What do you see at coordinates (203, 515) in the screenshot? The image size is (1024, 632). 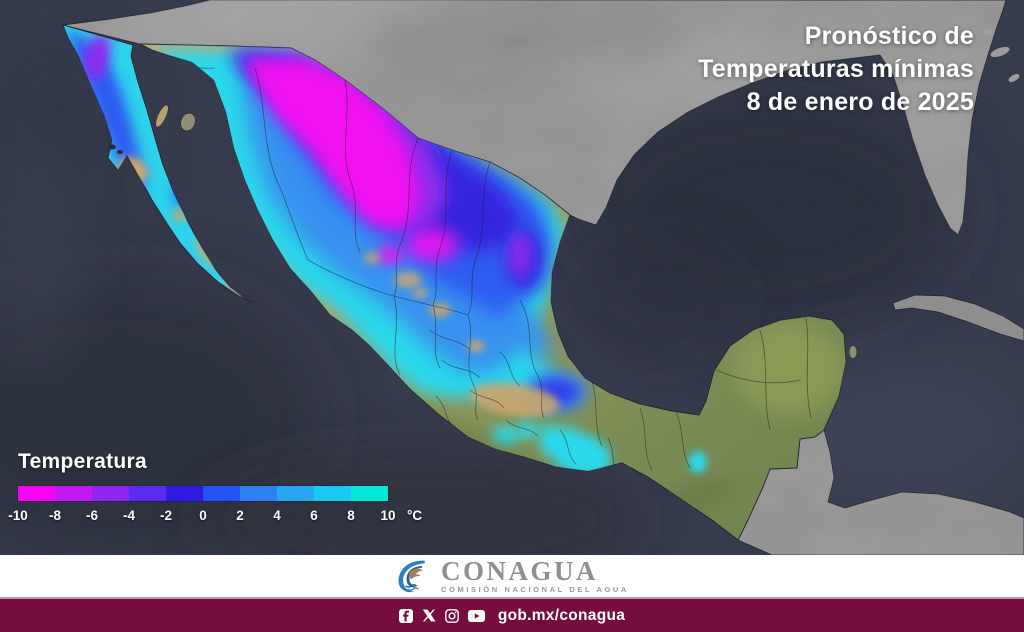 I see `legend-tick: 0` at bounding box center [203, 515].